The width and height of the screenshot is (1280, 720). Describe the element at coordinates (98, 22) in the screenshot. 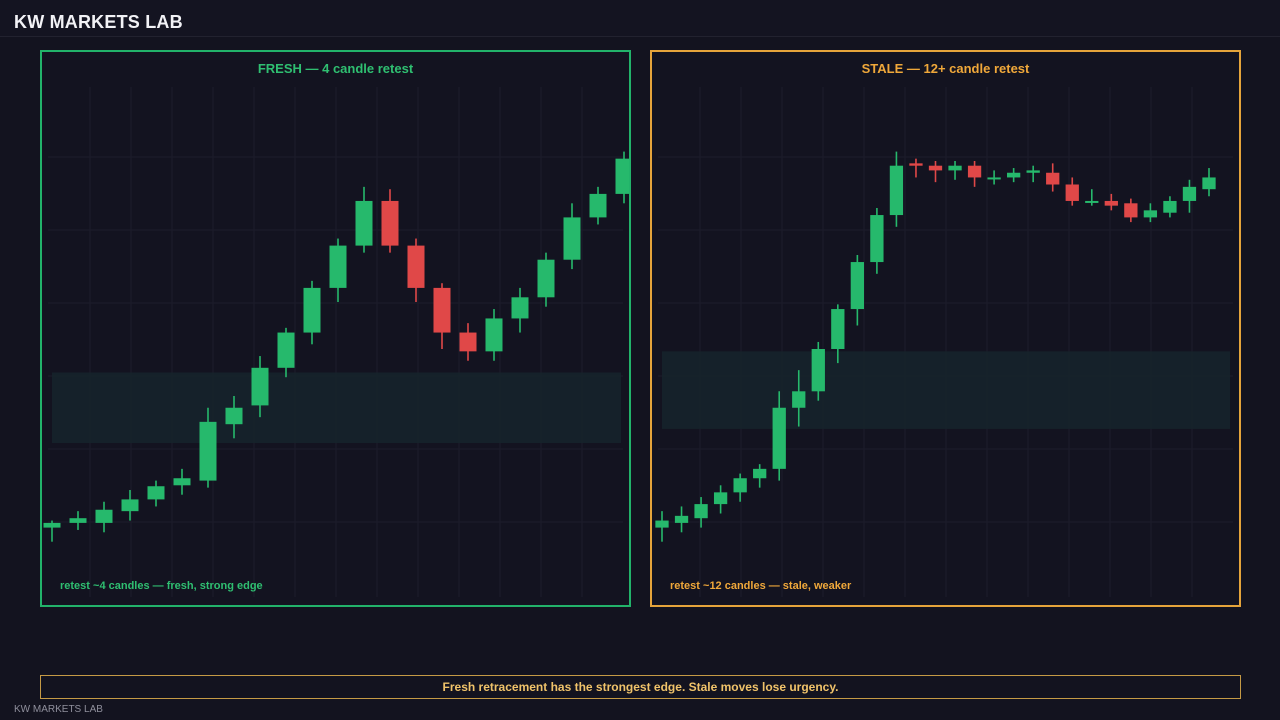

I see `brand-title: KW MARKETS LAB` at that location.